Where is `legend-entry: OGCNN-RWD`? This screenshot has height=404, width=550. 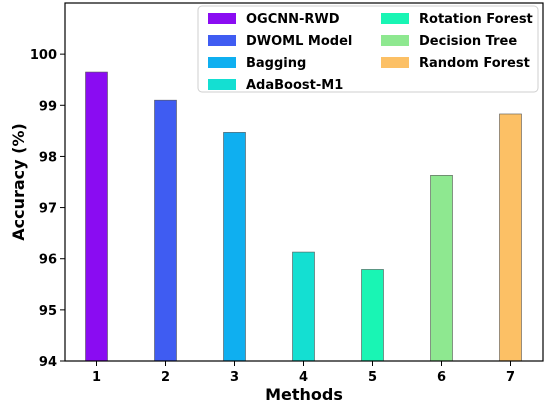 legend-entry: OGCNN-RWD is located at coordinates (293, 19).